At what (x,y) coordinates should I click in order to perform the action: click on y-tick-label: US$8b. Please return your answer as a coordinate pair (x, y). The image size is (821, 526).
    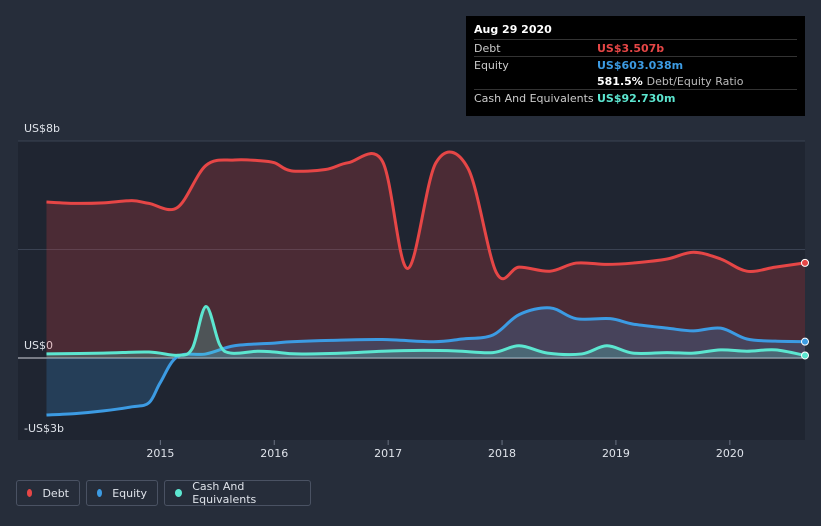
    Looking at the image, I should click on (42, 128).